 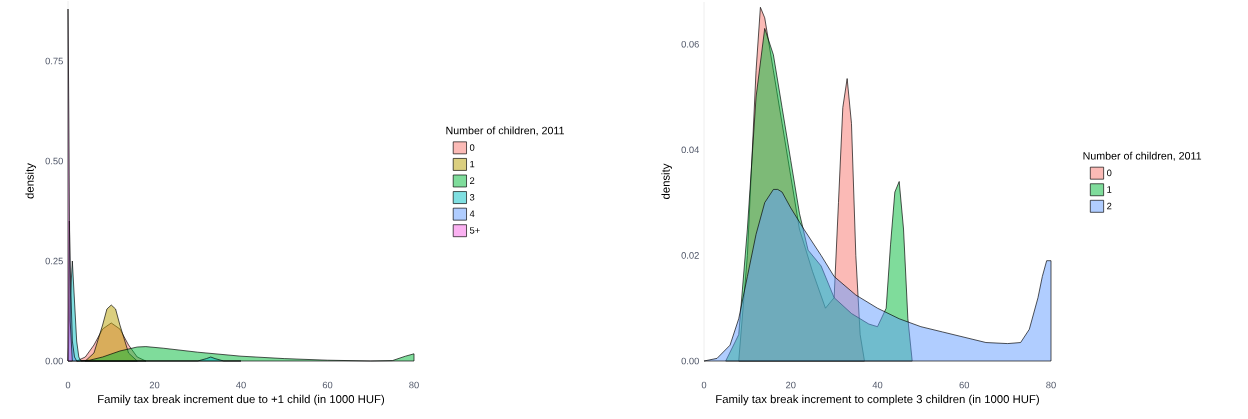 What do you see at coordinates (54, 261) in the screenshot?
I see `y-tick-label: 0.25` at bounding box center [54, 261].